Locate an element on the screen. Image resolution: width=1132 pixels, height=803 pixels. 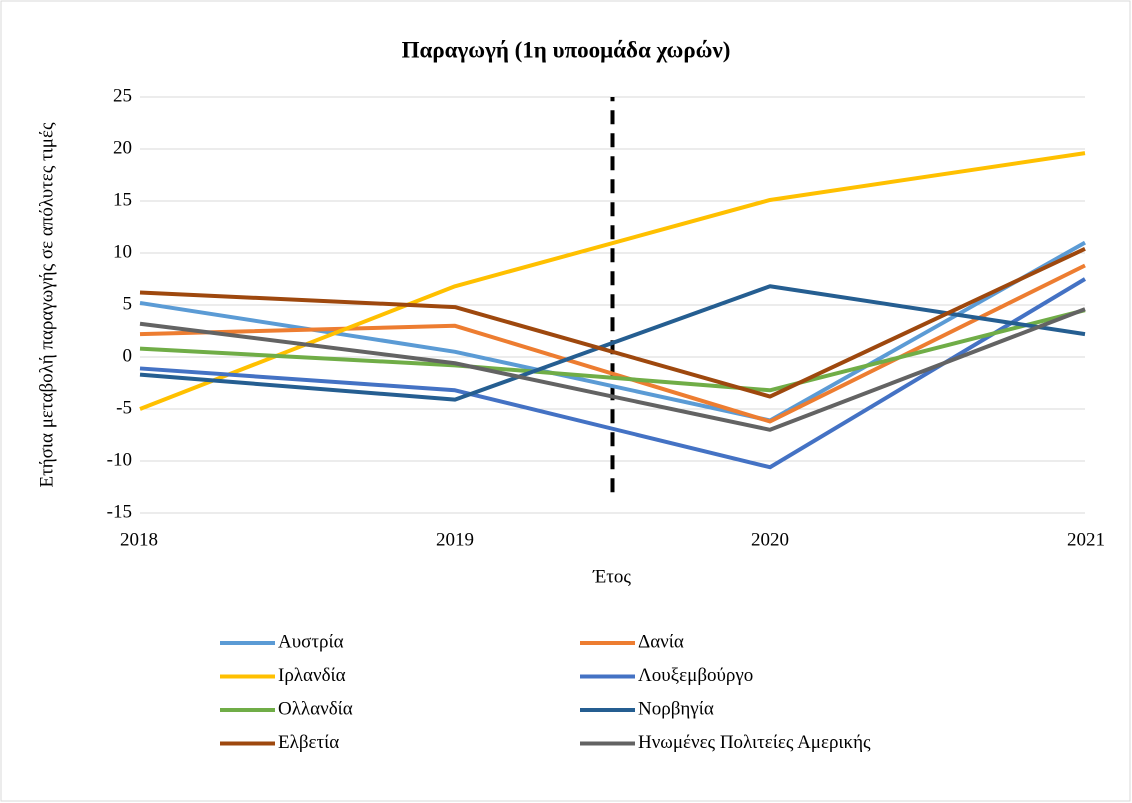
y-tick-label: -15 is located at coordinates (119, 511).